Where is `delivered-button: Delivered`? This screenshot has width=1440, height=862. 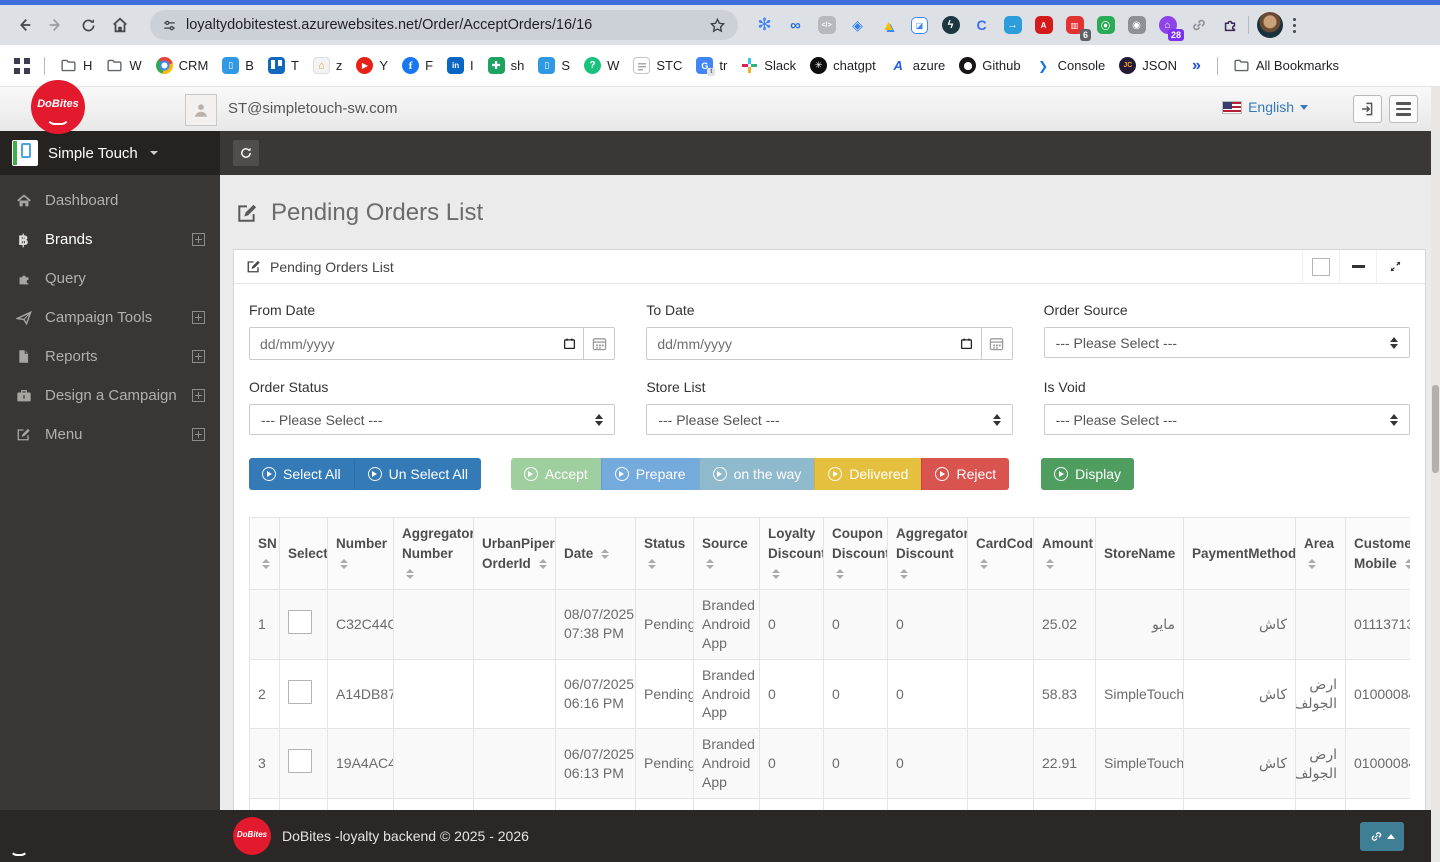 delivered-button: Delivered is located at coordinates (868, 474).